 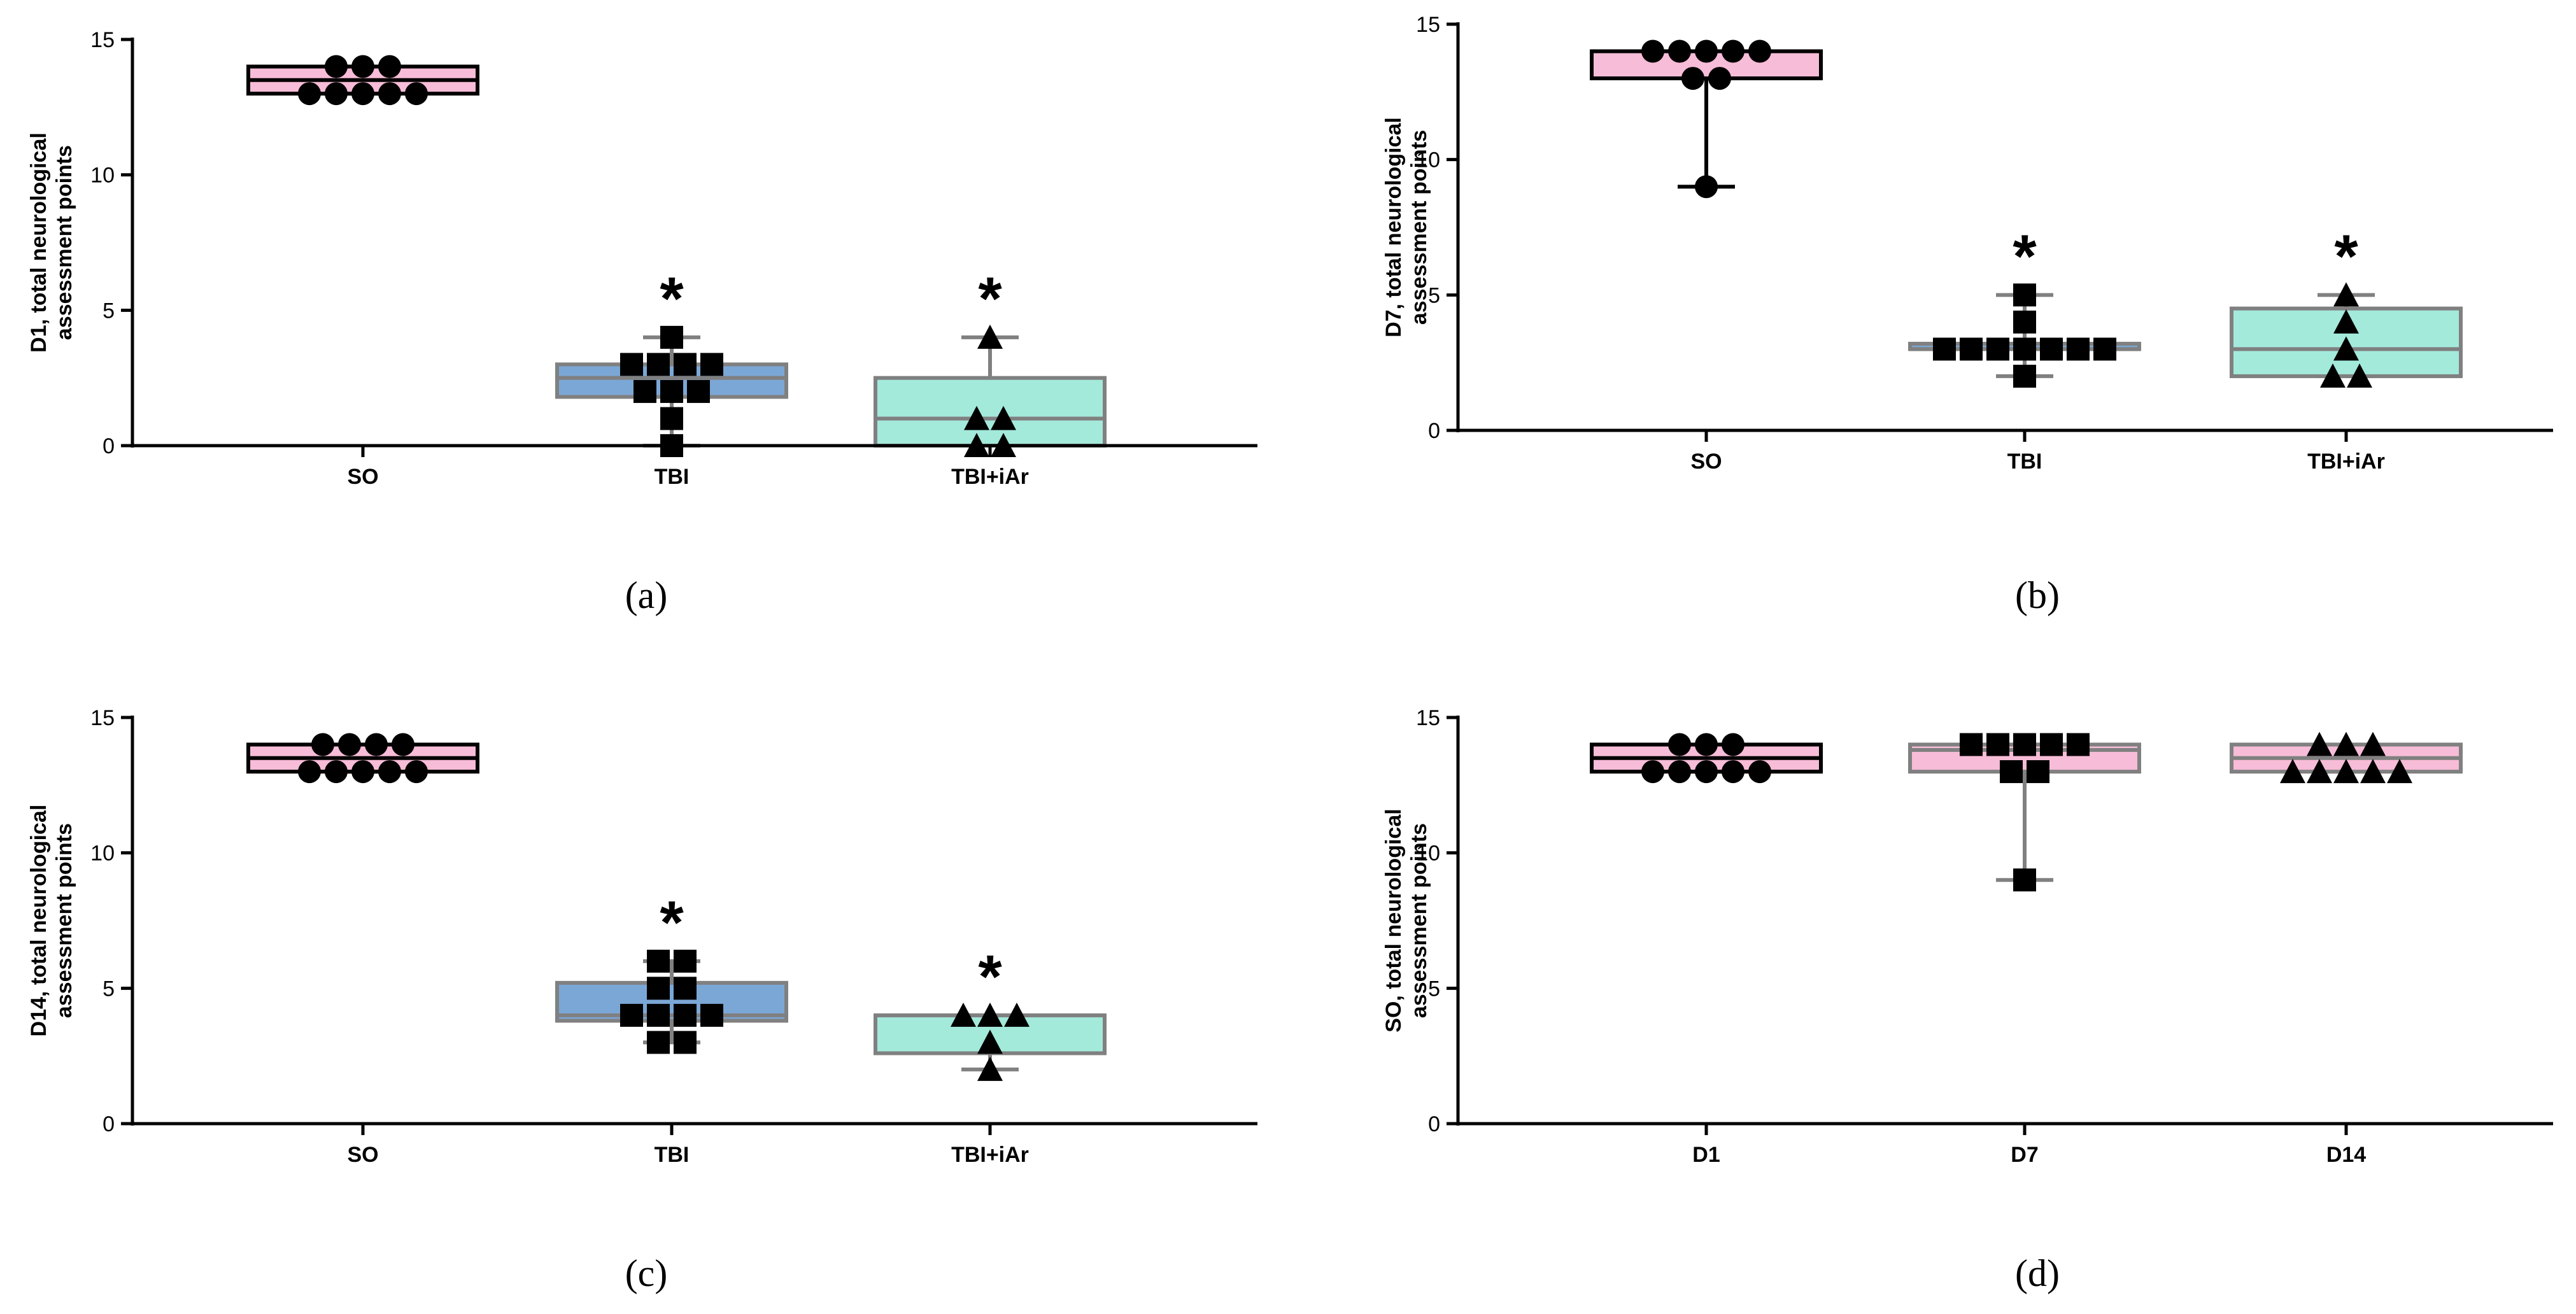 I want to click on x-tick-label: TBI, so click(x=672, y=477).